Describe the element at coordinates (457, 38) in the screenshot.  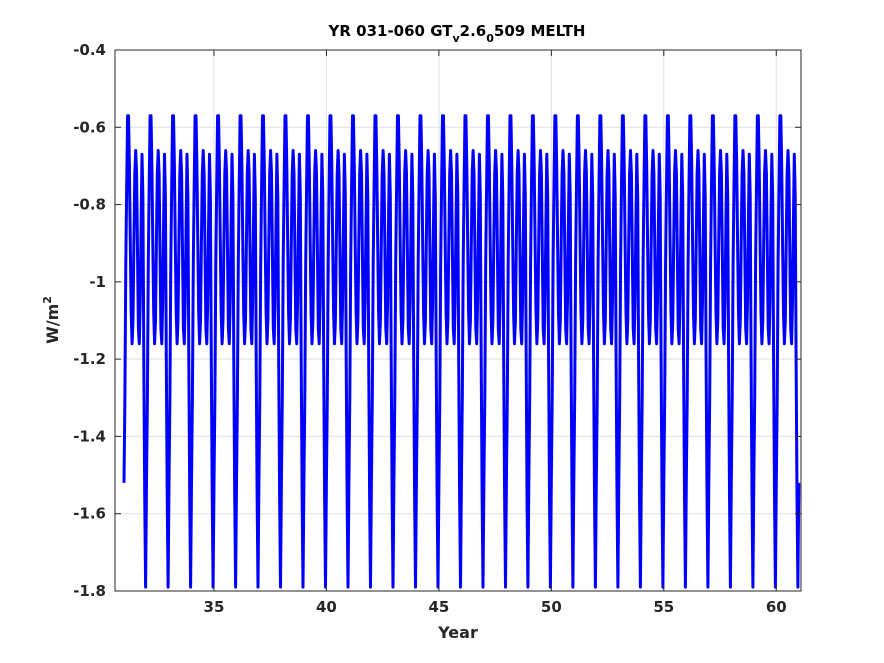
I see `title-subscript: v` at that location.